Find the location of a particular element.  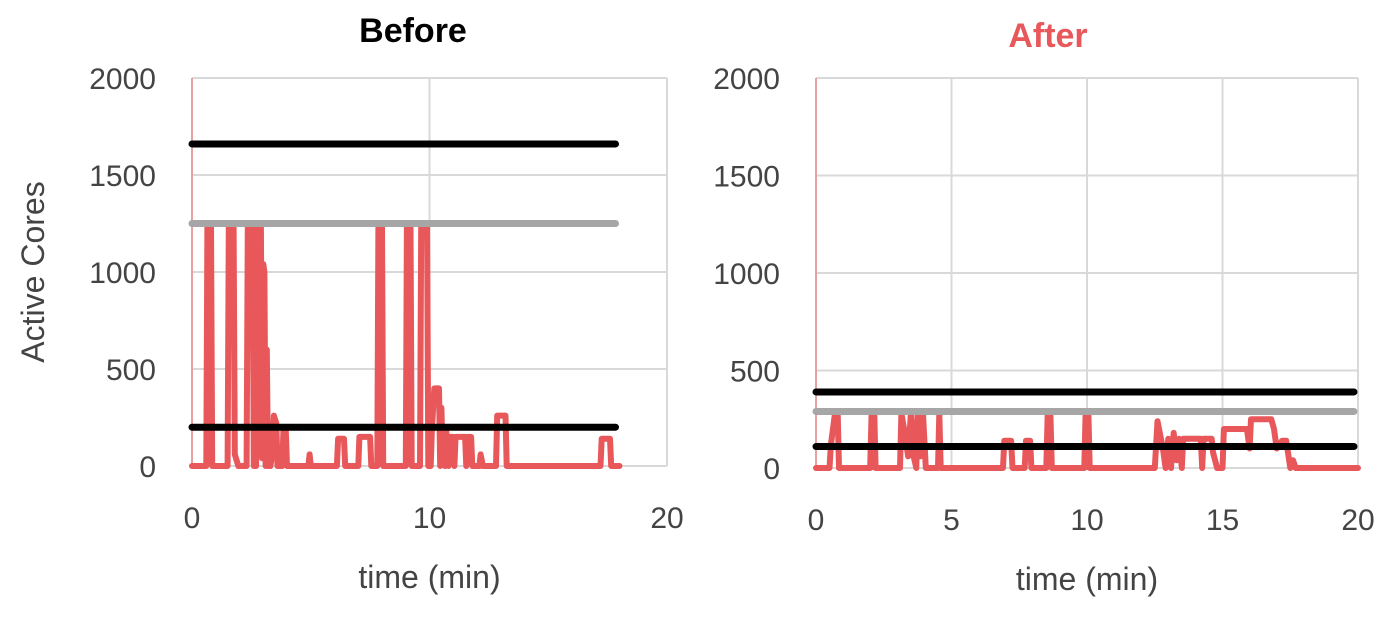

chart-title: After is located at coordinates (1047, 36).